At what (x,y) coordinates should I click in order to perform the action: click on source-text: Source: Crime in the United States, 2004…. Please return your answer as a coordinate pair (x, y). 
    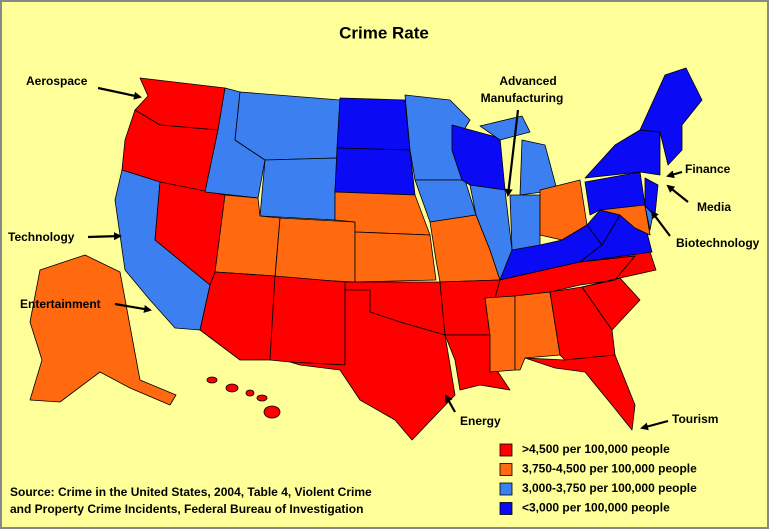
    Looking at the image, I should click on (191, 492).